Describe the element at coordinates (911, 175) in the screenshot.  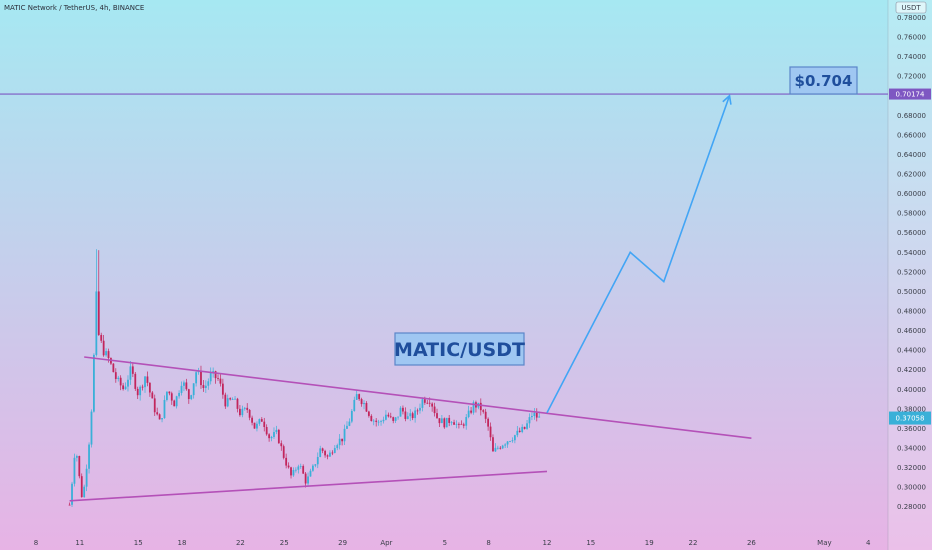
I see `y-tick-label: 0.62000` at that location.